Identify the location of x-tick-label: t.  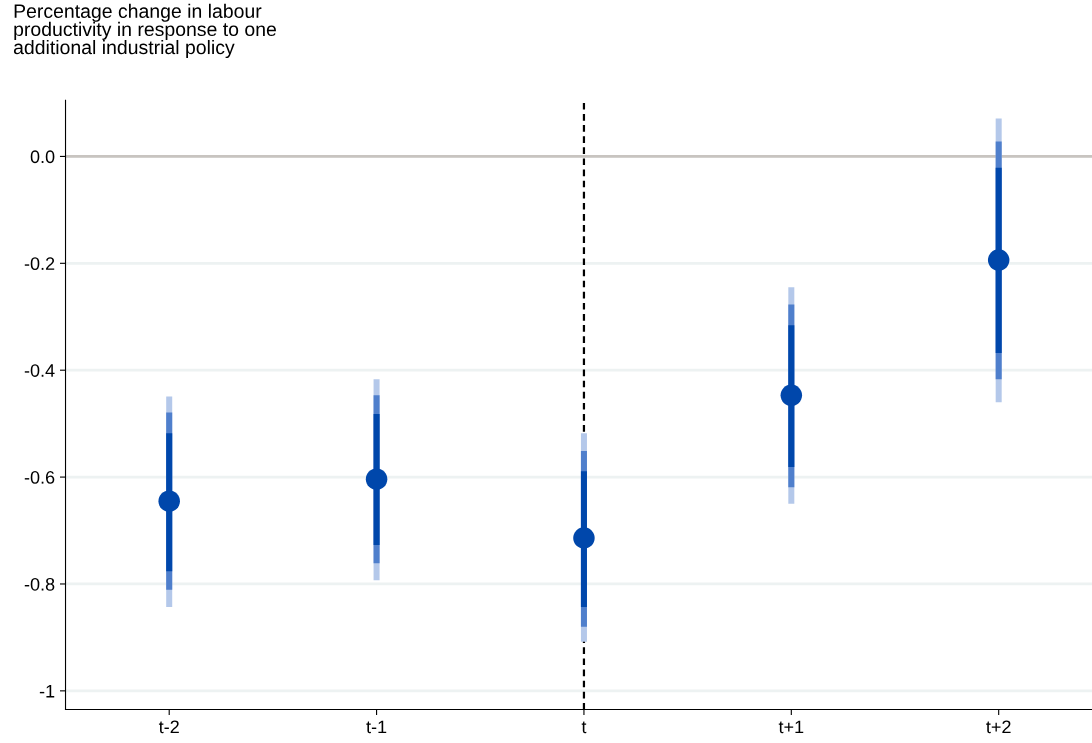
(584, 727).